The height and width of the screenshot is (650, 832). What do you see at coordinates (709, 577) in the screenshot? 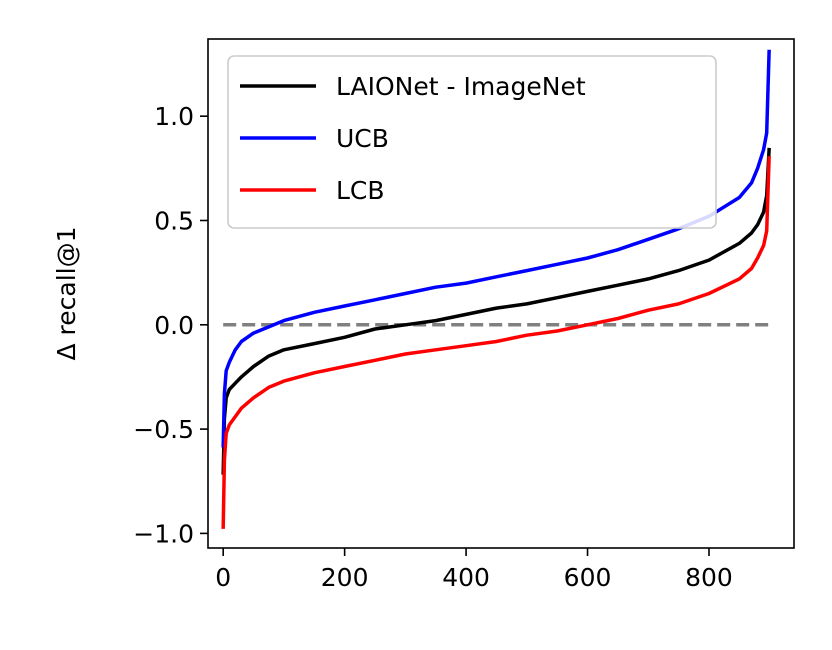
I see `x-tick-label: 800` at bounding box center [709, 577].